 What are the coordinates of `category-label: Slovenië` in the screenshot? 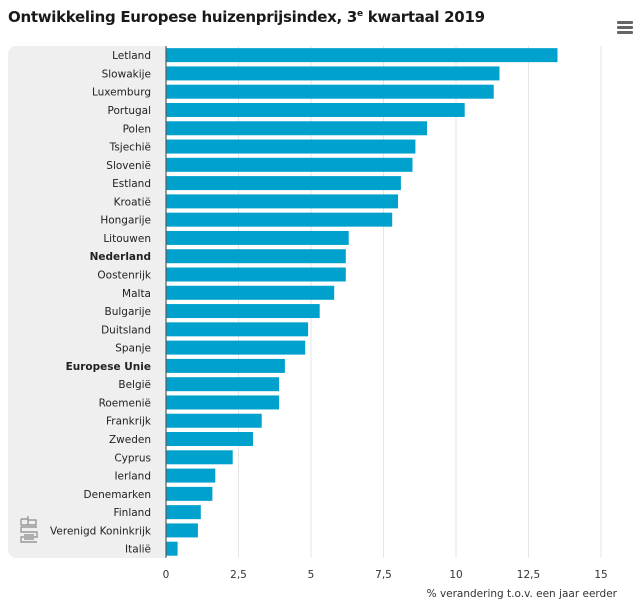 It's located at (128, 166).